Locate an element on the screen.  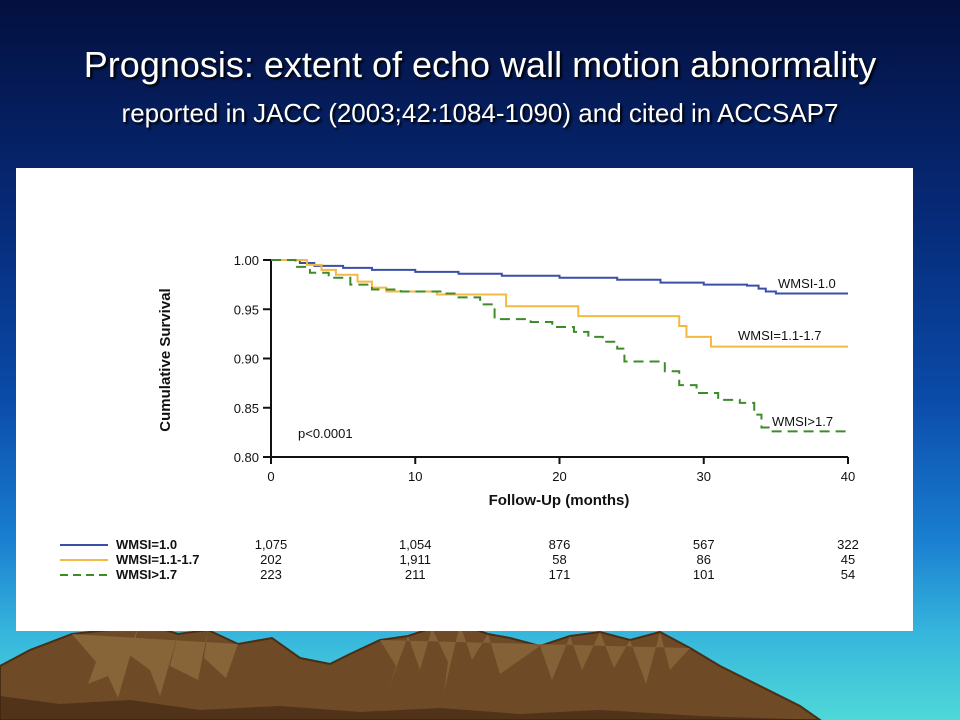
curve-label-2: WMSI=1.1-1.7 is located at coordinates (779, 335).